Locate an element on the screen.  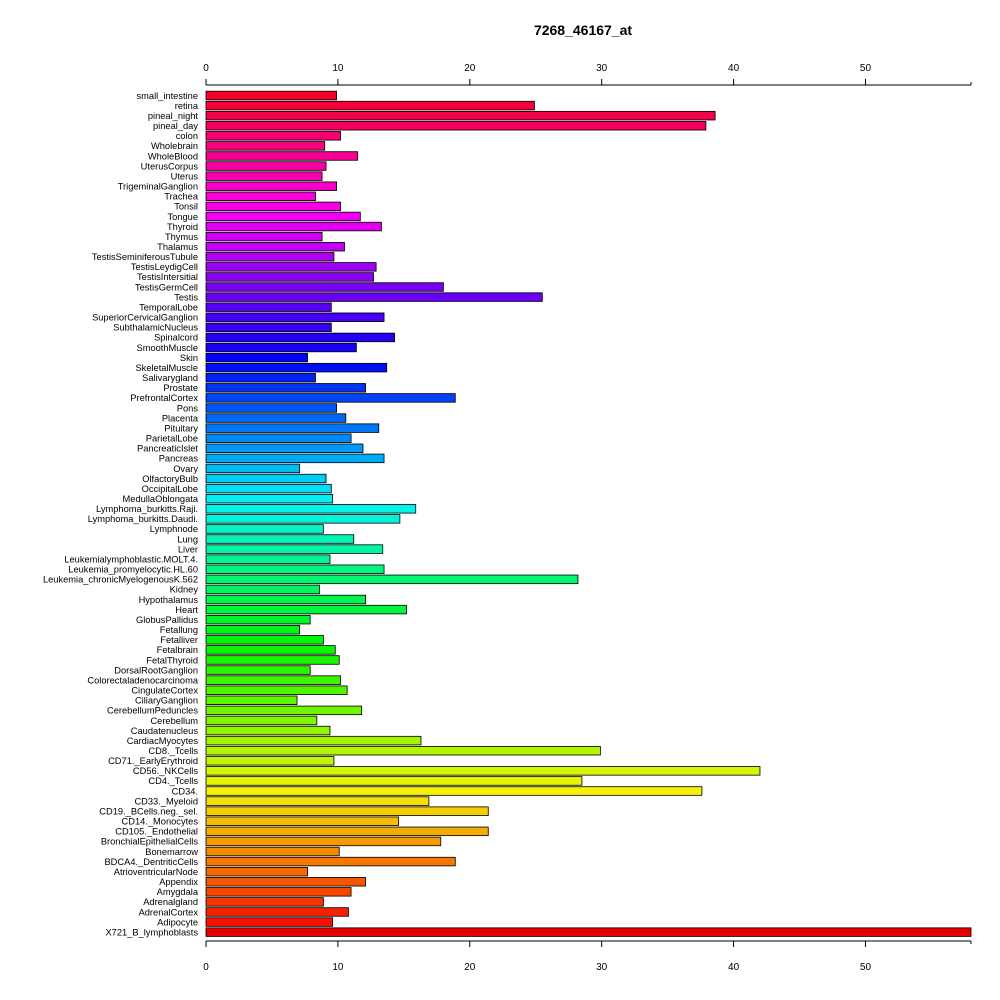
top-x-axis: 0 10 20 30 40 50 is located at coordinates (587, 74).